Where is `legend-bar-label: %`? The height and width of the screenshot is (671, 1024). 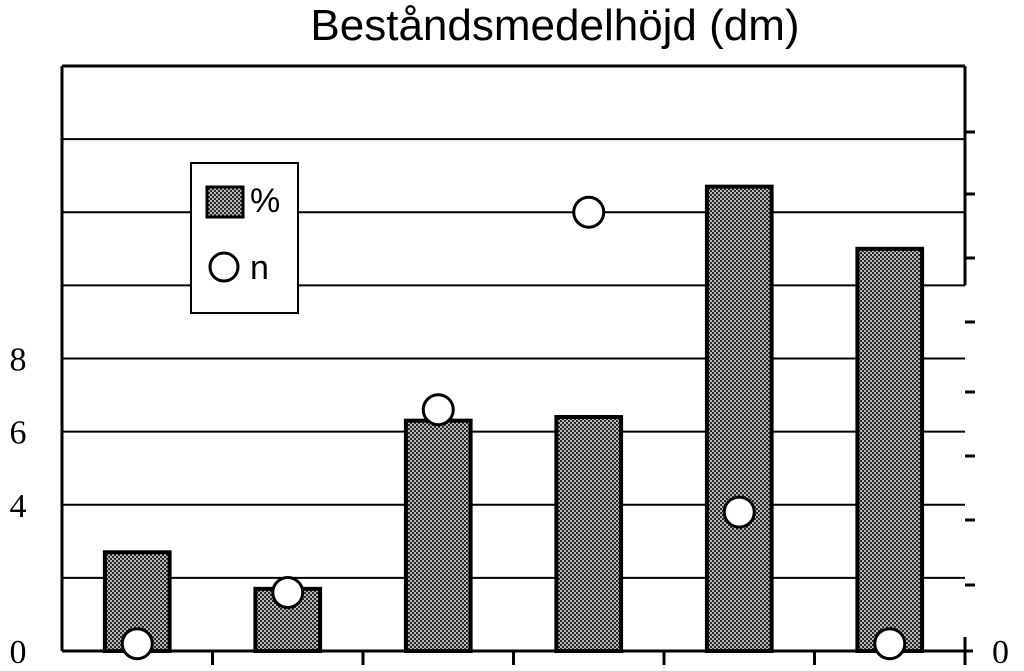 legend-bar-label: % is located at coordinates (265, 201).